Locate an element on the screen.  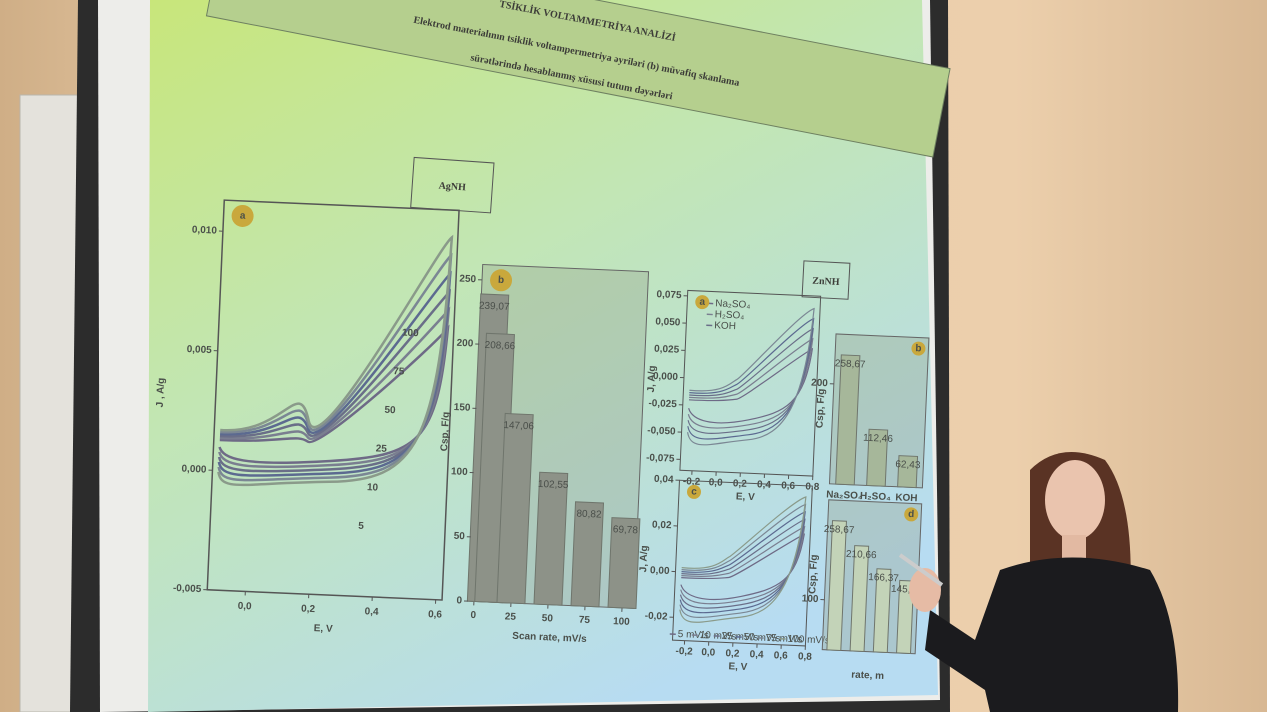
y-tick-label: 0,025 is located at coordinates (667, 350).